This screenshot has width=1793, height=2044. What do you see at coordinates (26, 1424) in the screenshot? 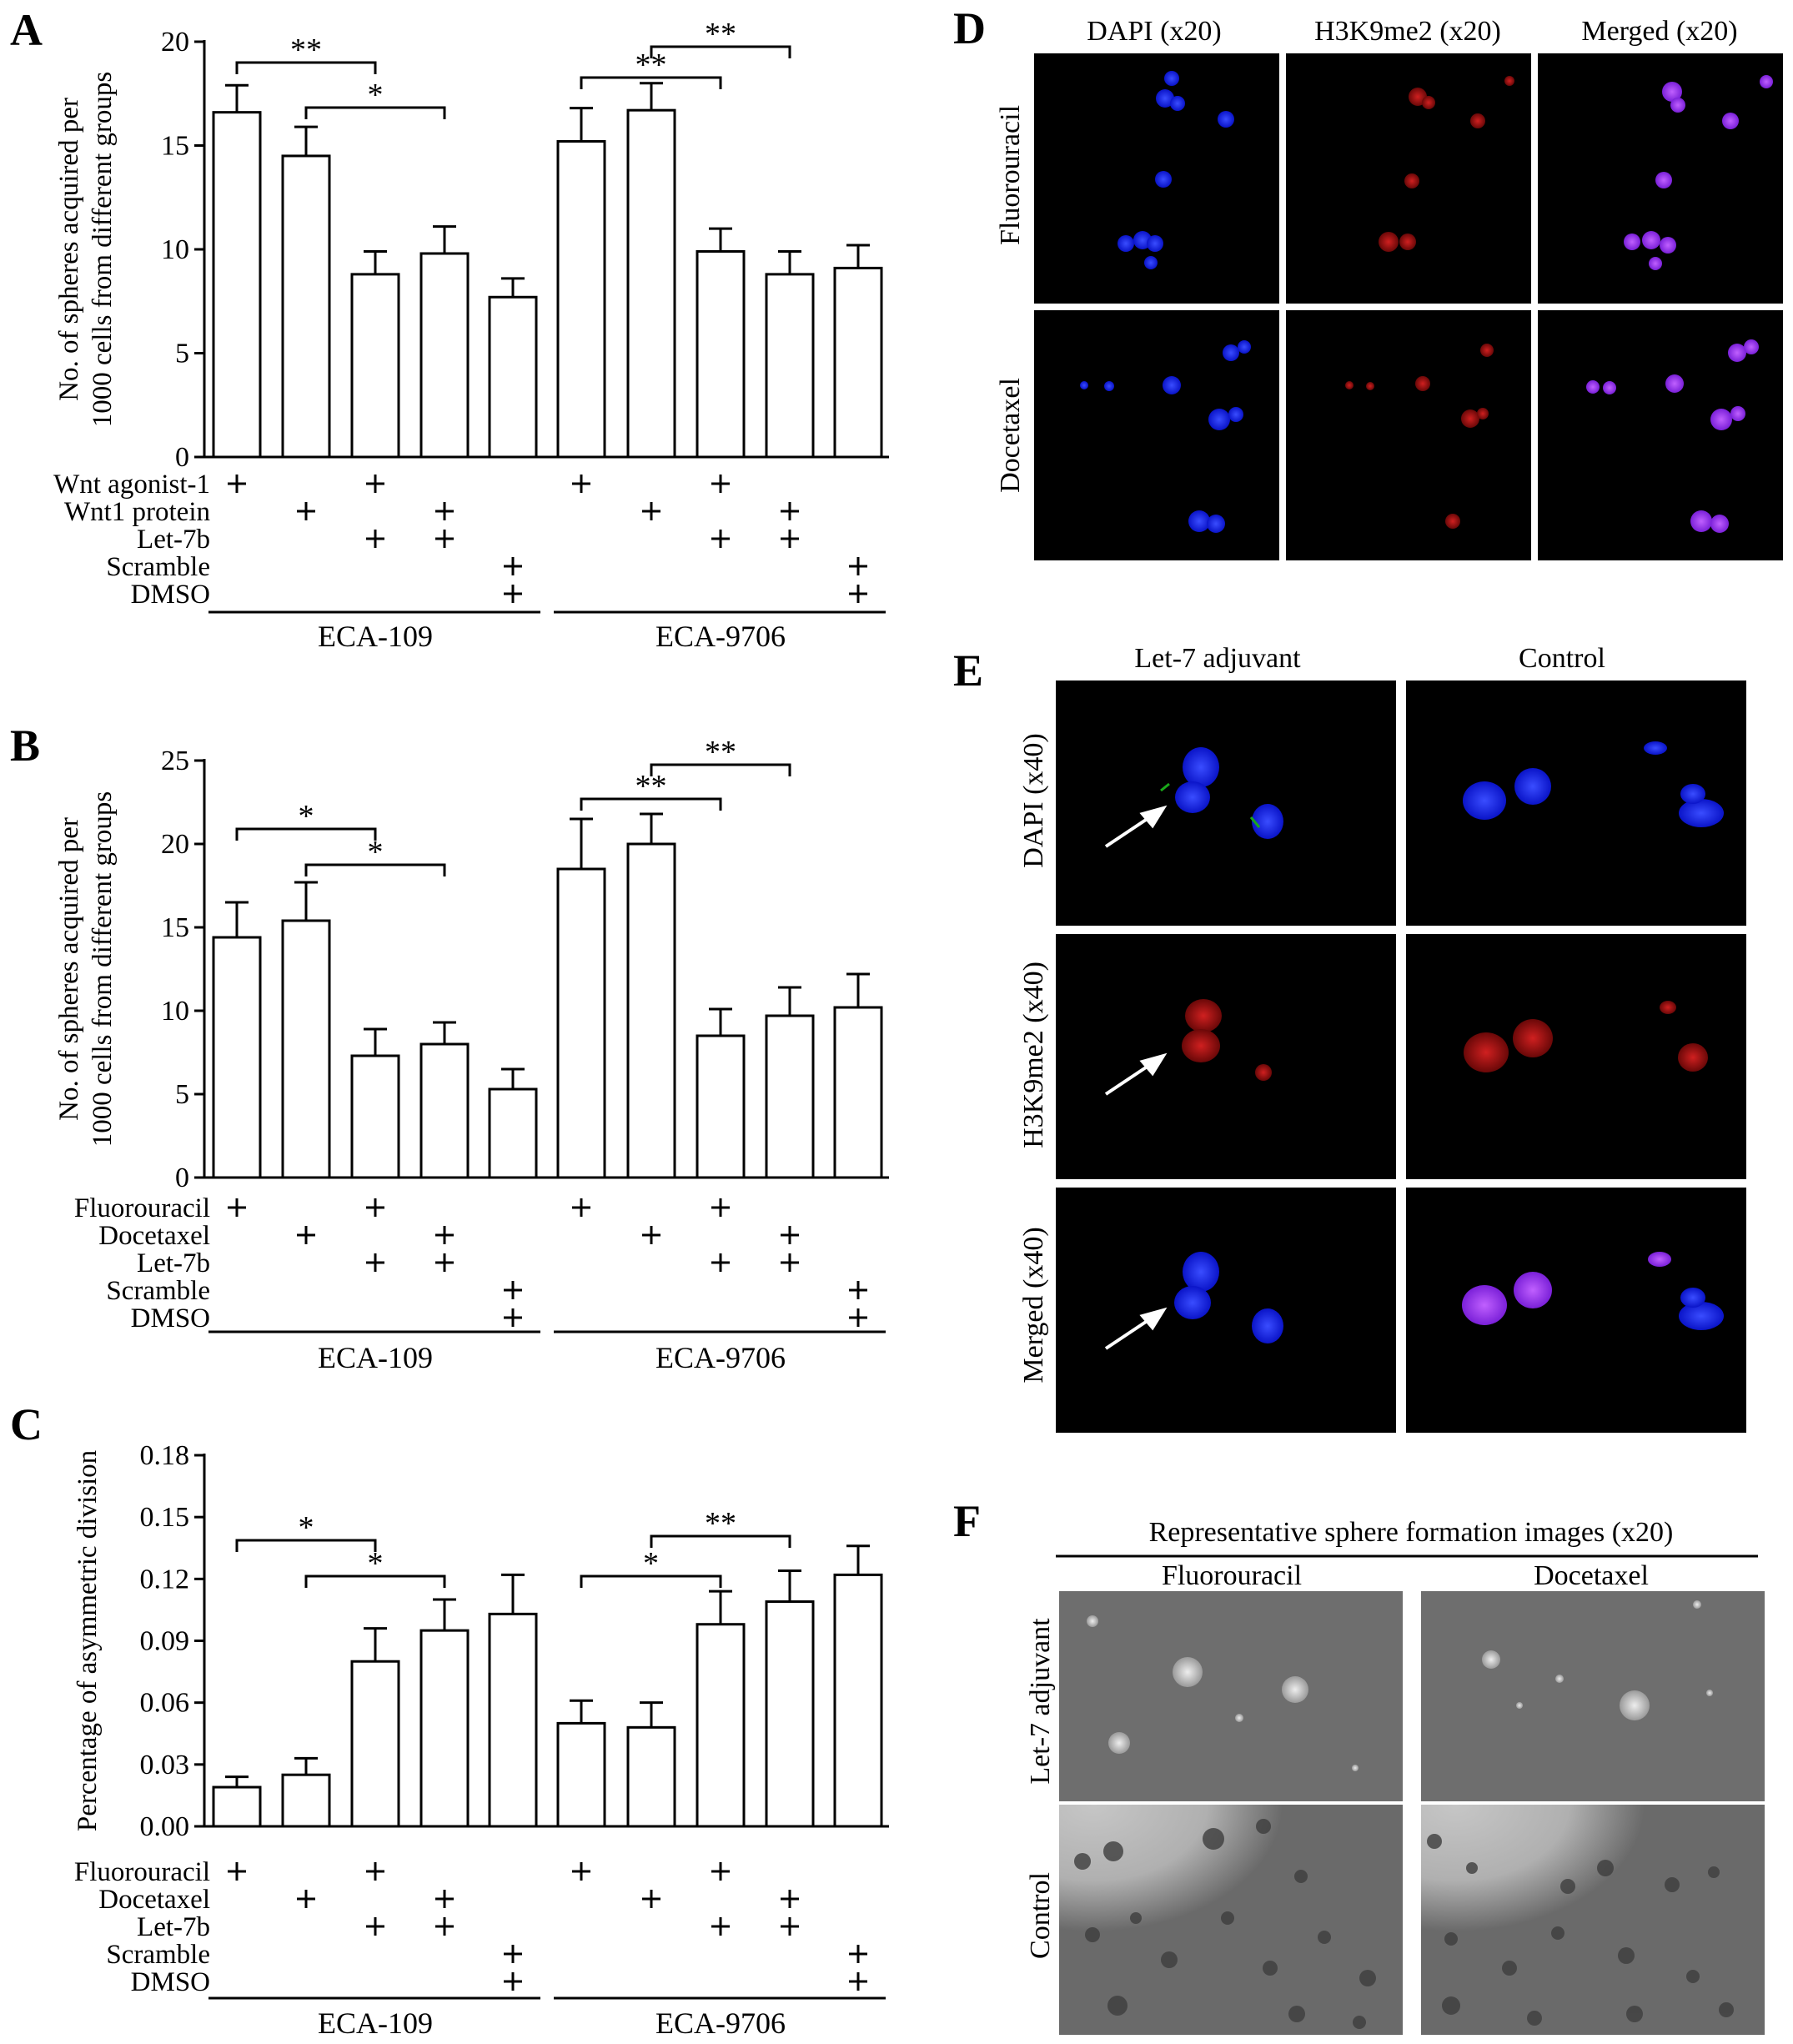
I see `panel-letter: C` at bounding box center [26, 1424].